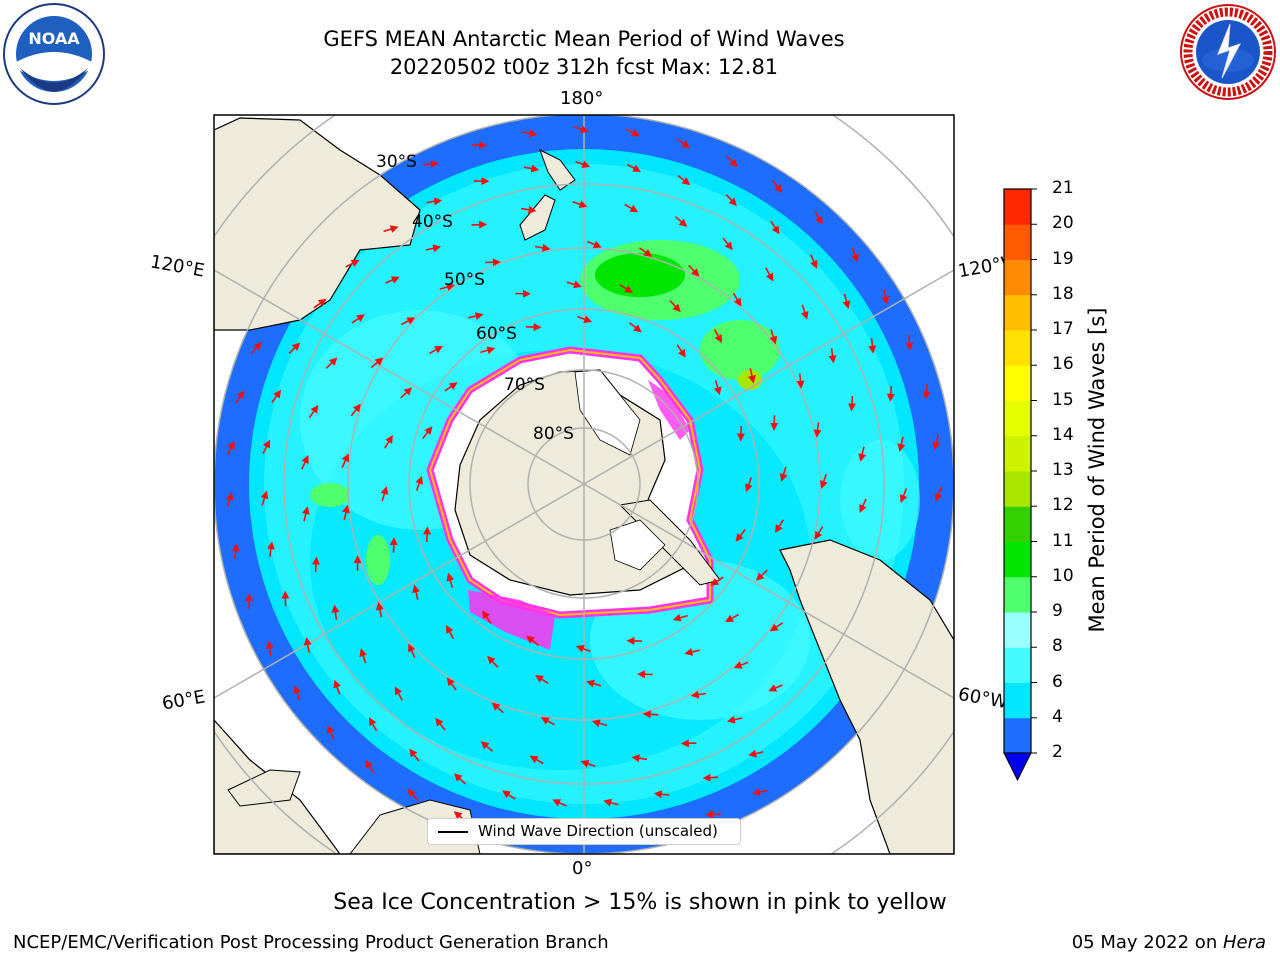  What do you see at coordinates (1057, 716) in the screenshot?
I see `colorbar-tick-label: 4` at bounding box center [1057, 716].